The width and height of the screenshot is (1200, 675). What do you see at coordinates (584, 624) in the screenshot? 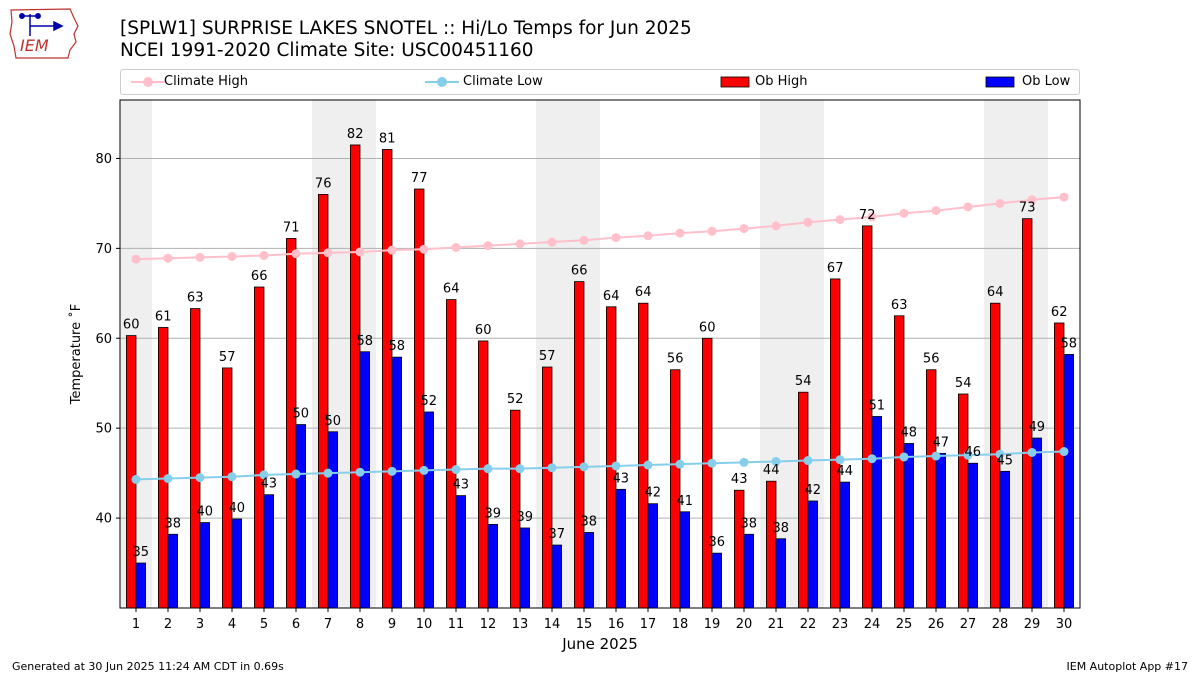
I see `x-tick-label: 15` at bounding box center [584, 624].